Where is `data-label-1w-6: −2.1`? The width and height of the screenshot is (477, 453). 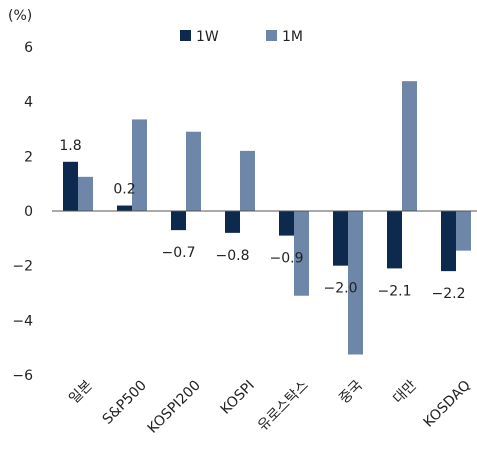 data-label-1w-6: −2.1 is located at coordinates (395, 291).